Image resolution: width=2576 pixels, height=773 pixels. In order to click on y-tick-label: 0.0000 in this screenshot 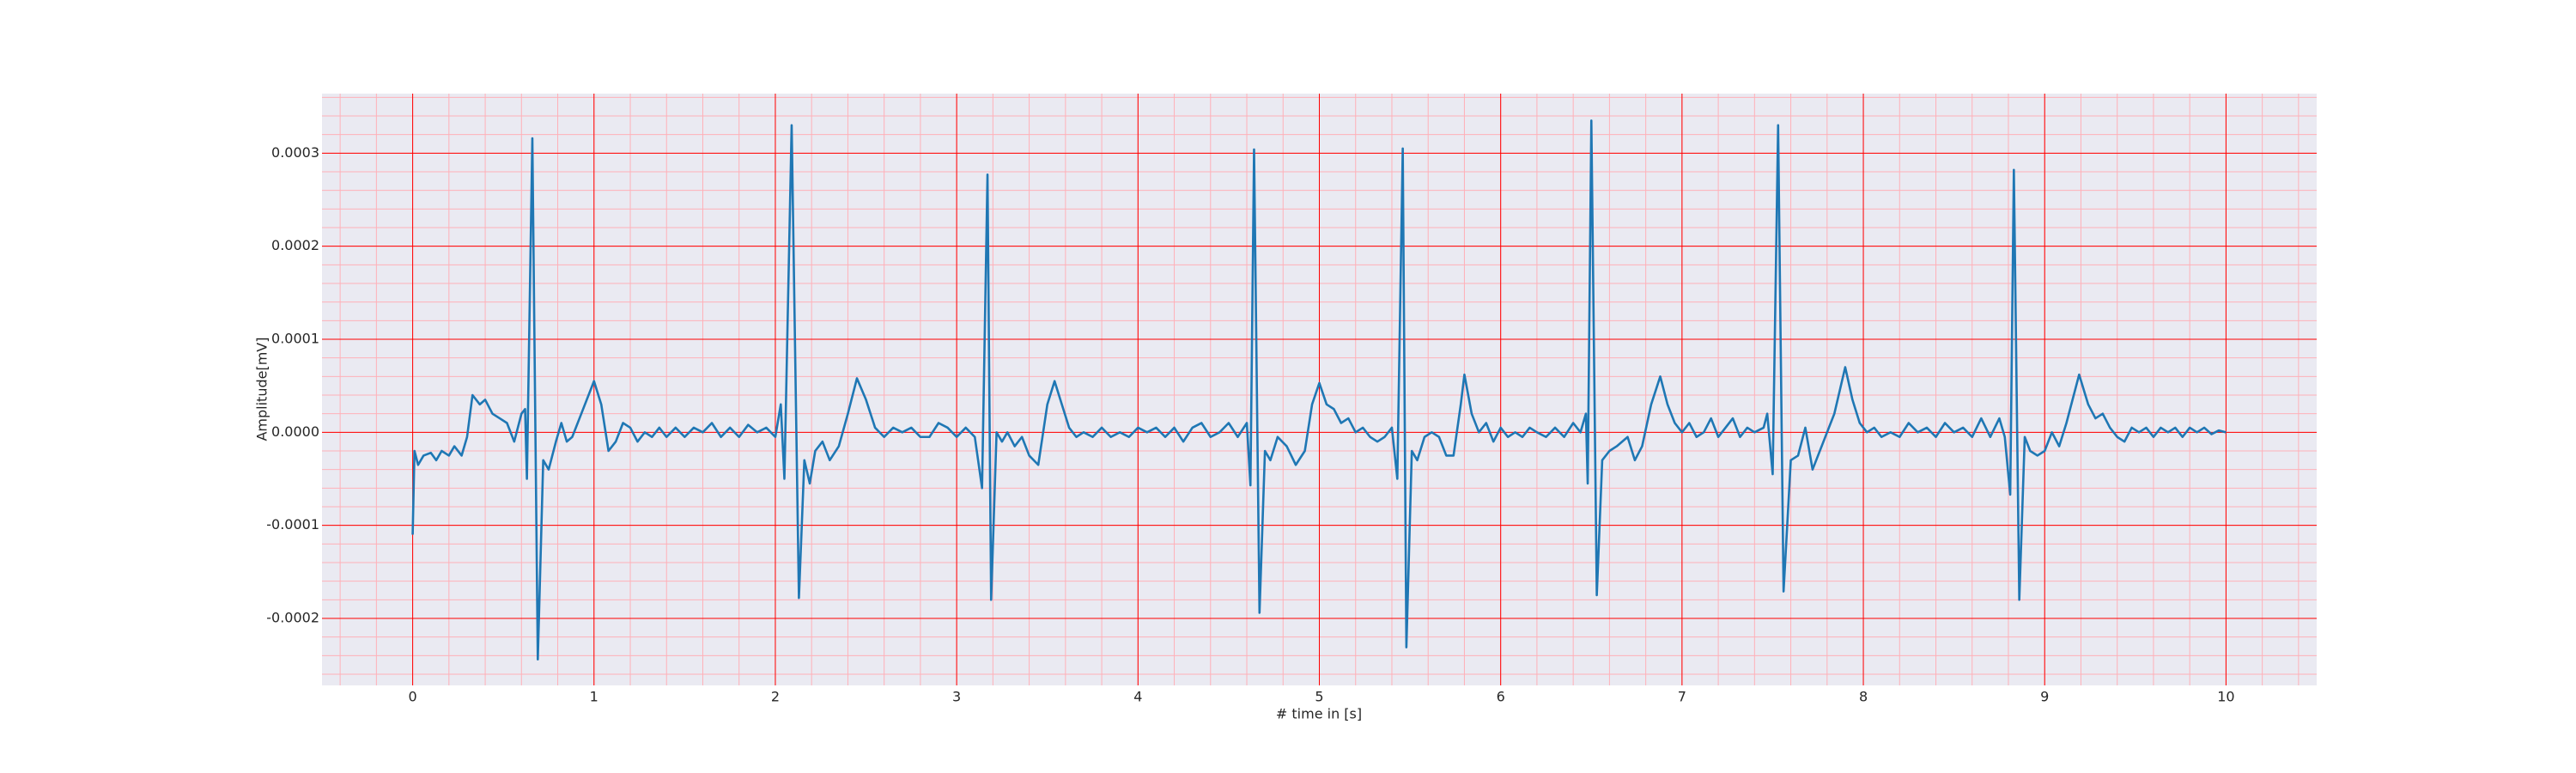, I will do `click(295, 431)`.